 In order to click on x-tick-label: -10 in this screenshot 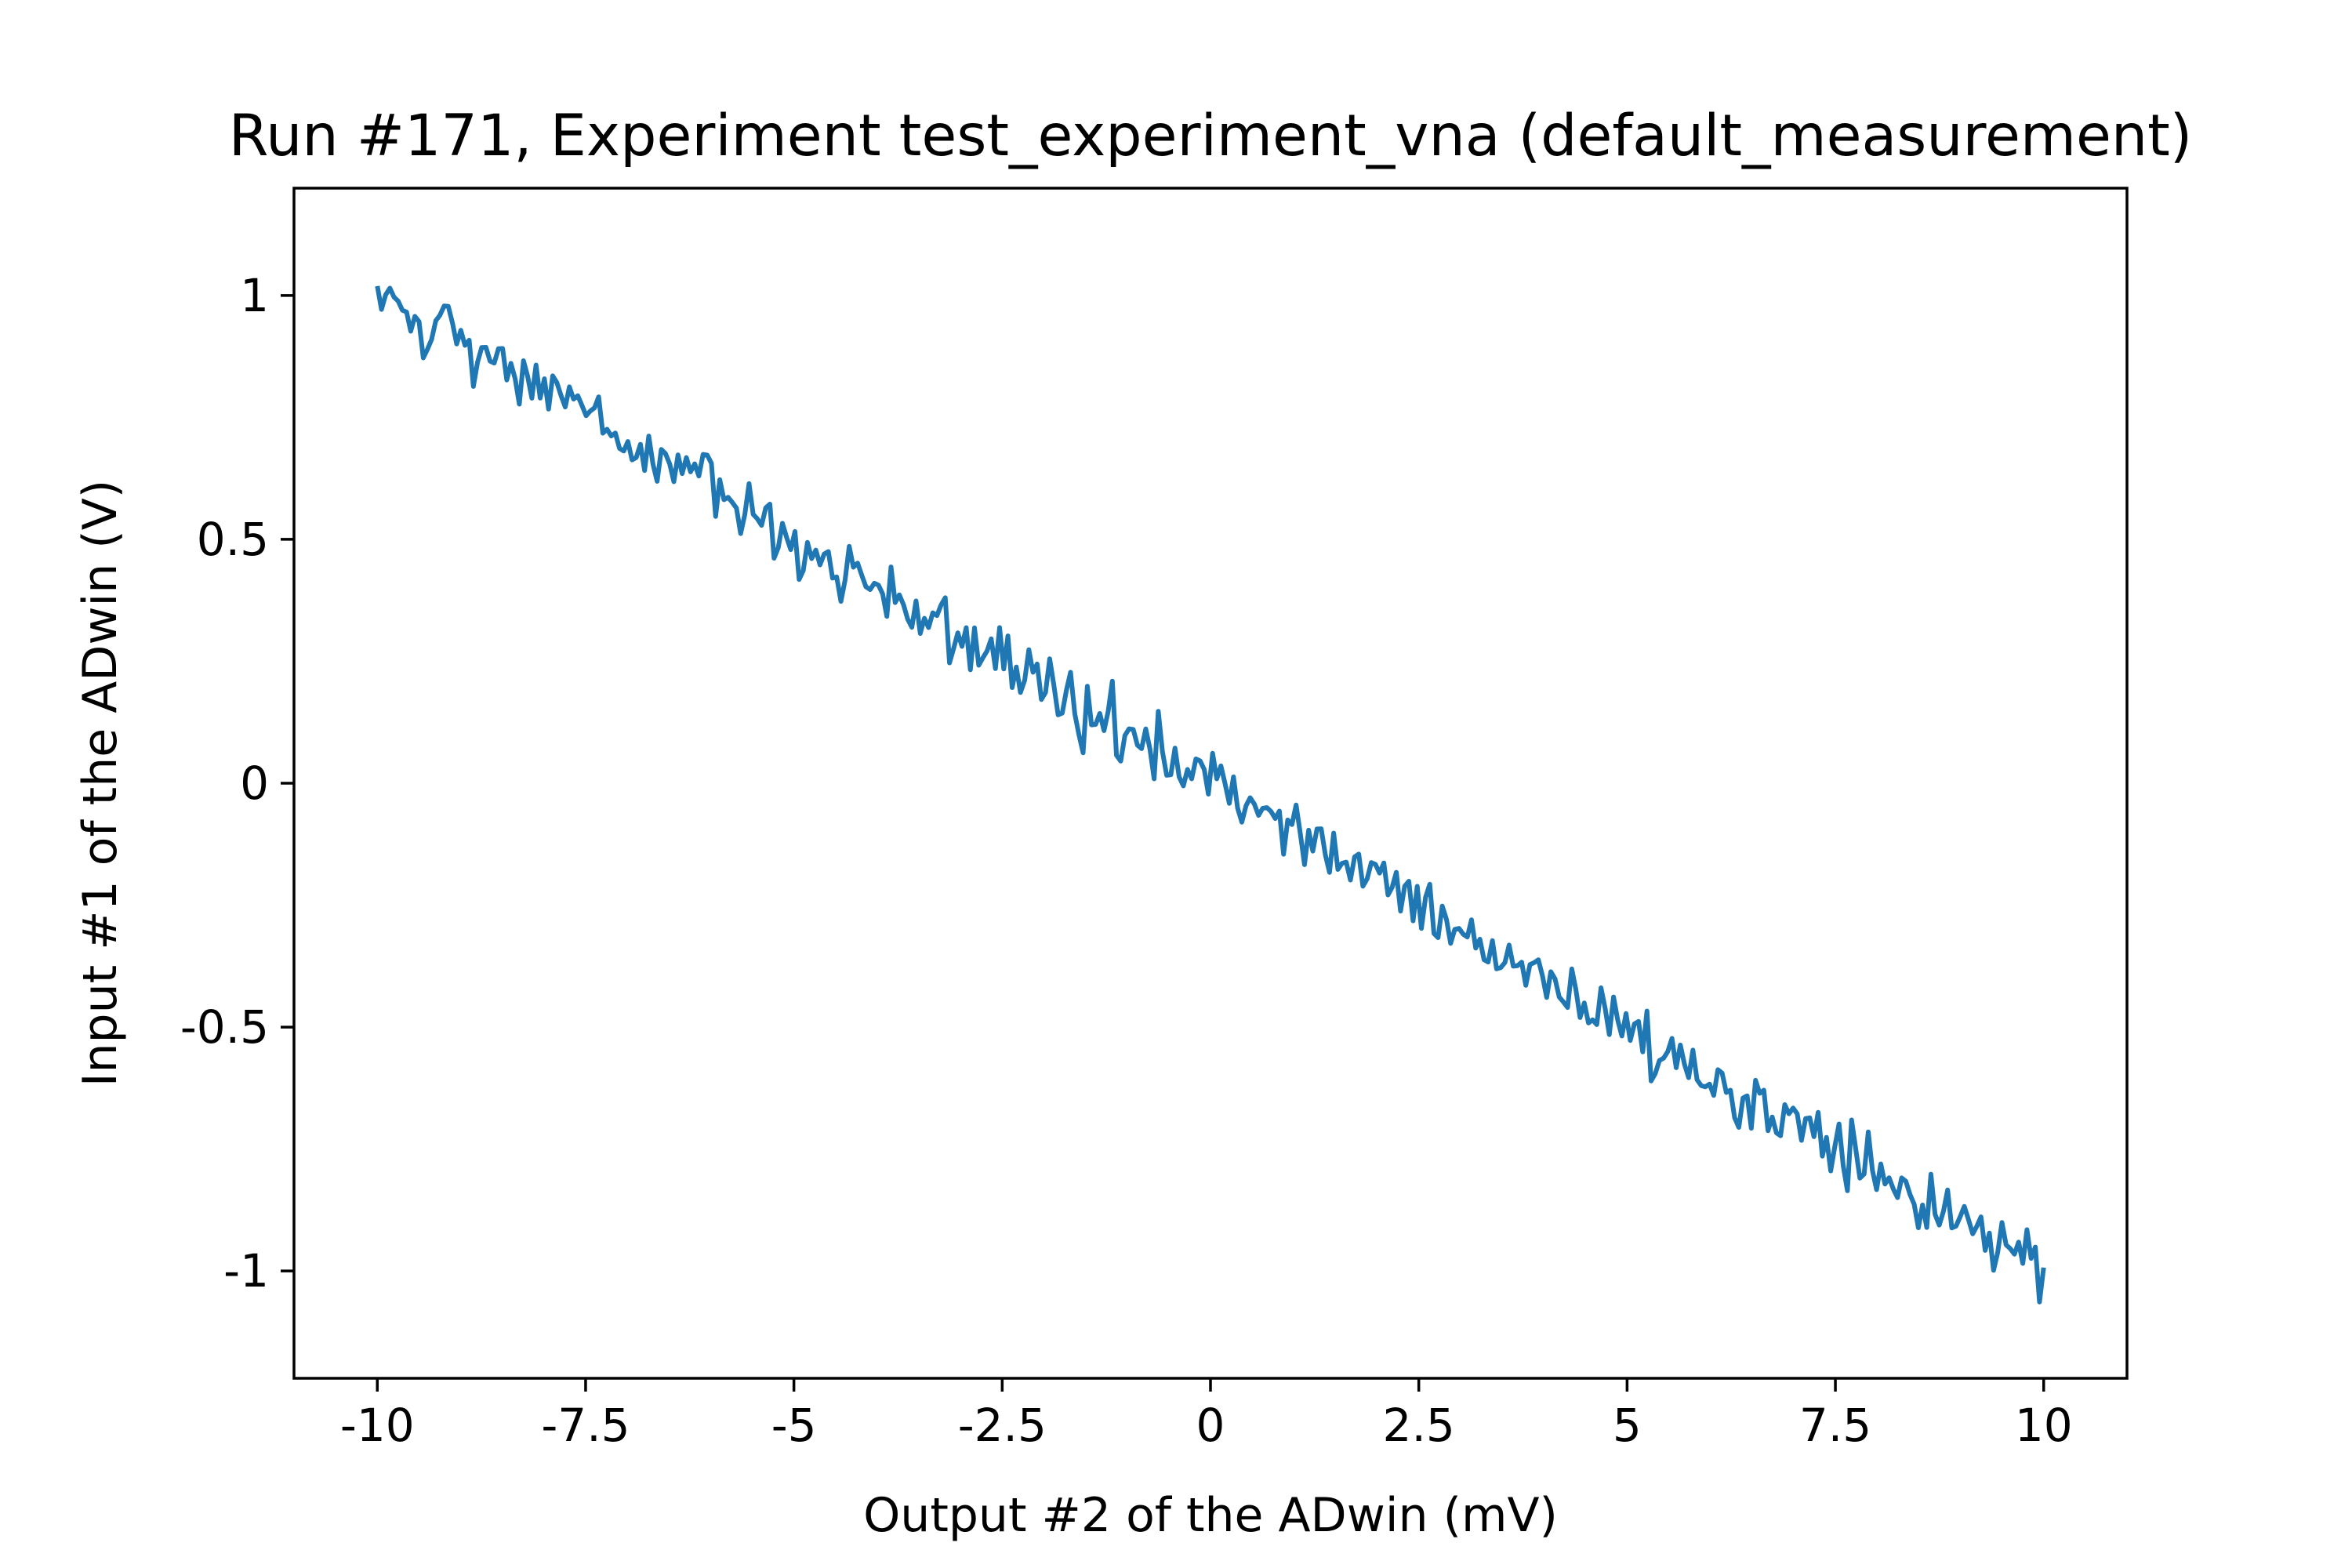, I will do `click(377, 1425)`.